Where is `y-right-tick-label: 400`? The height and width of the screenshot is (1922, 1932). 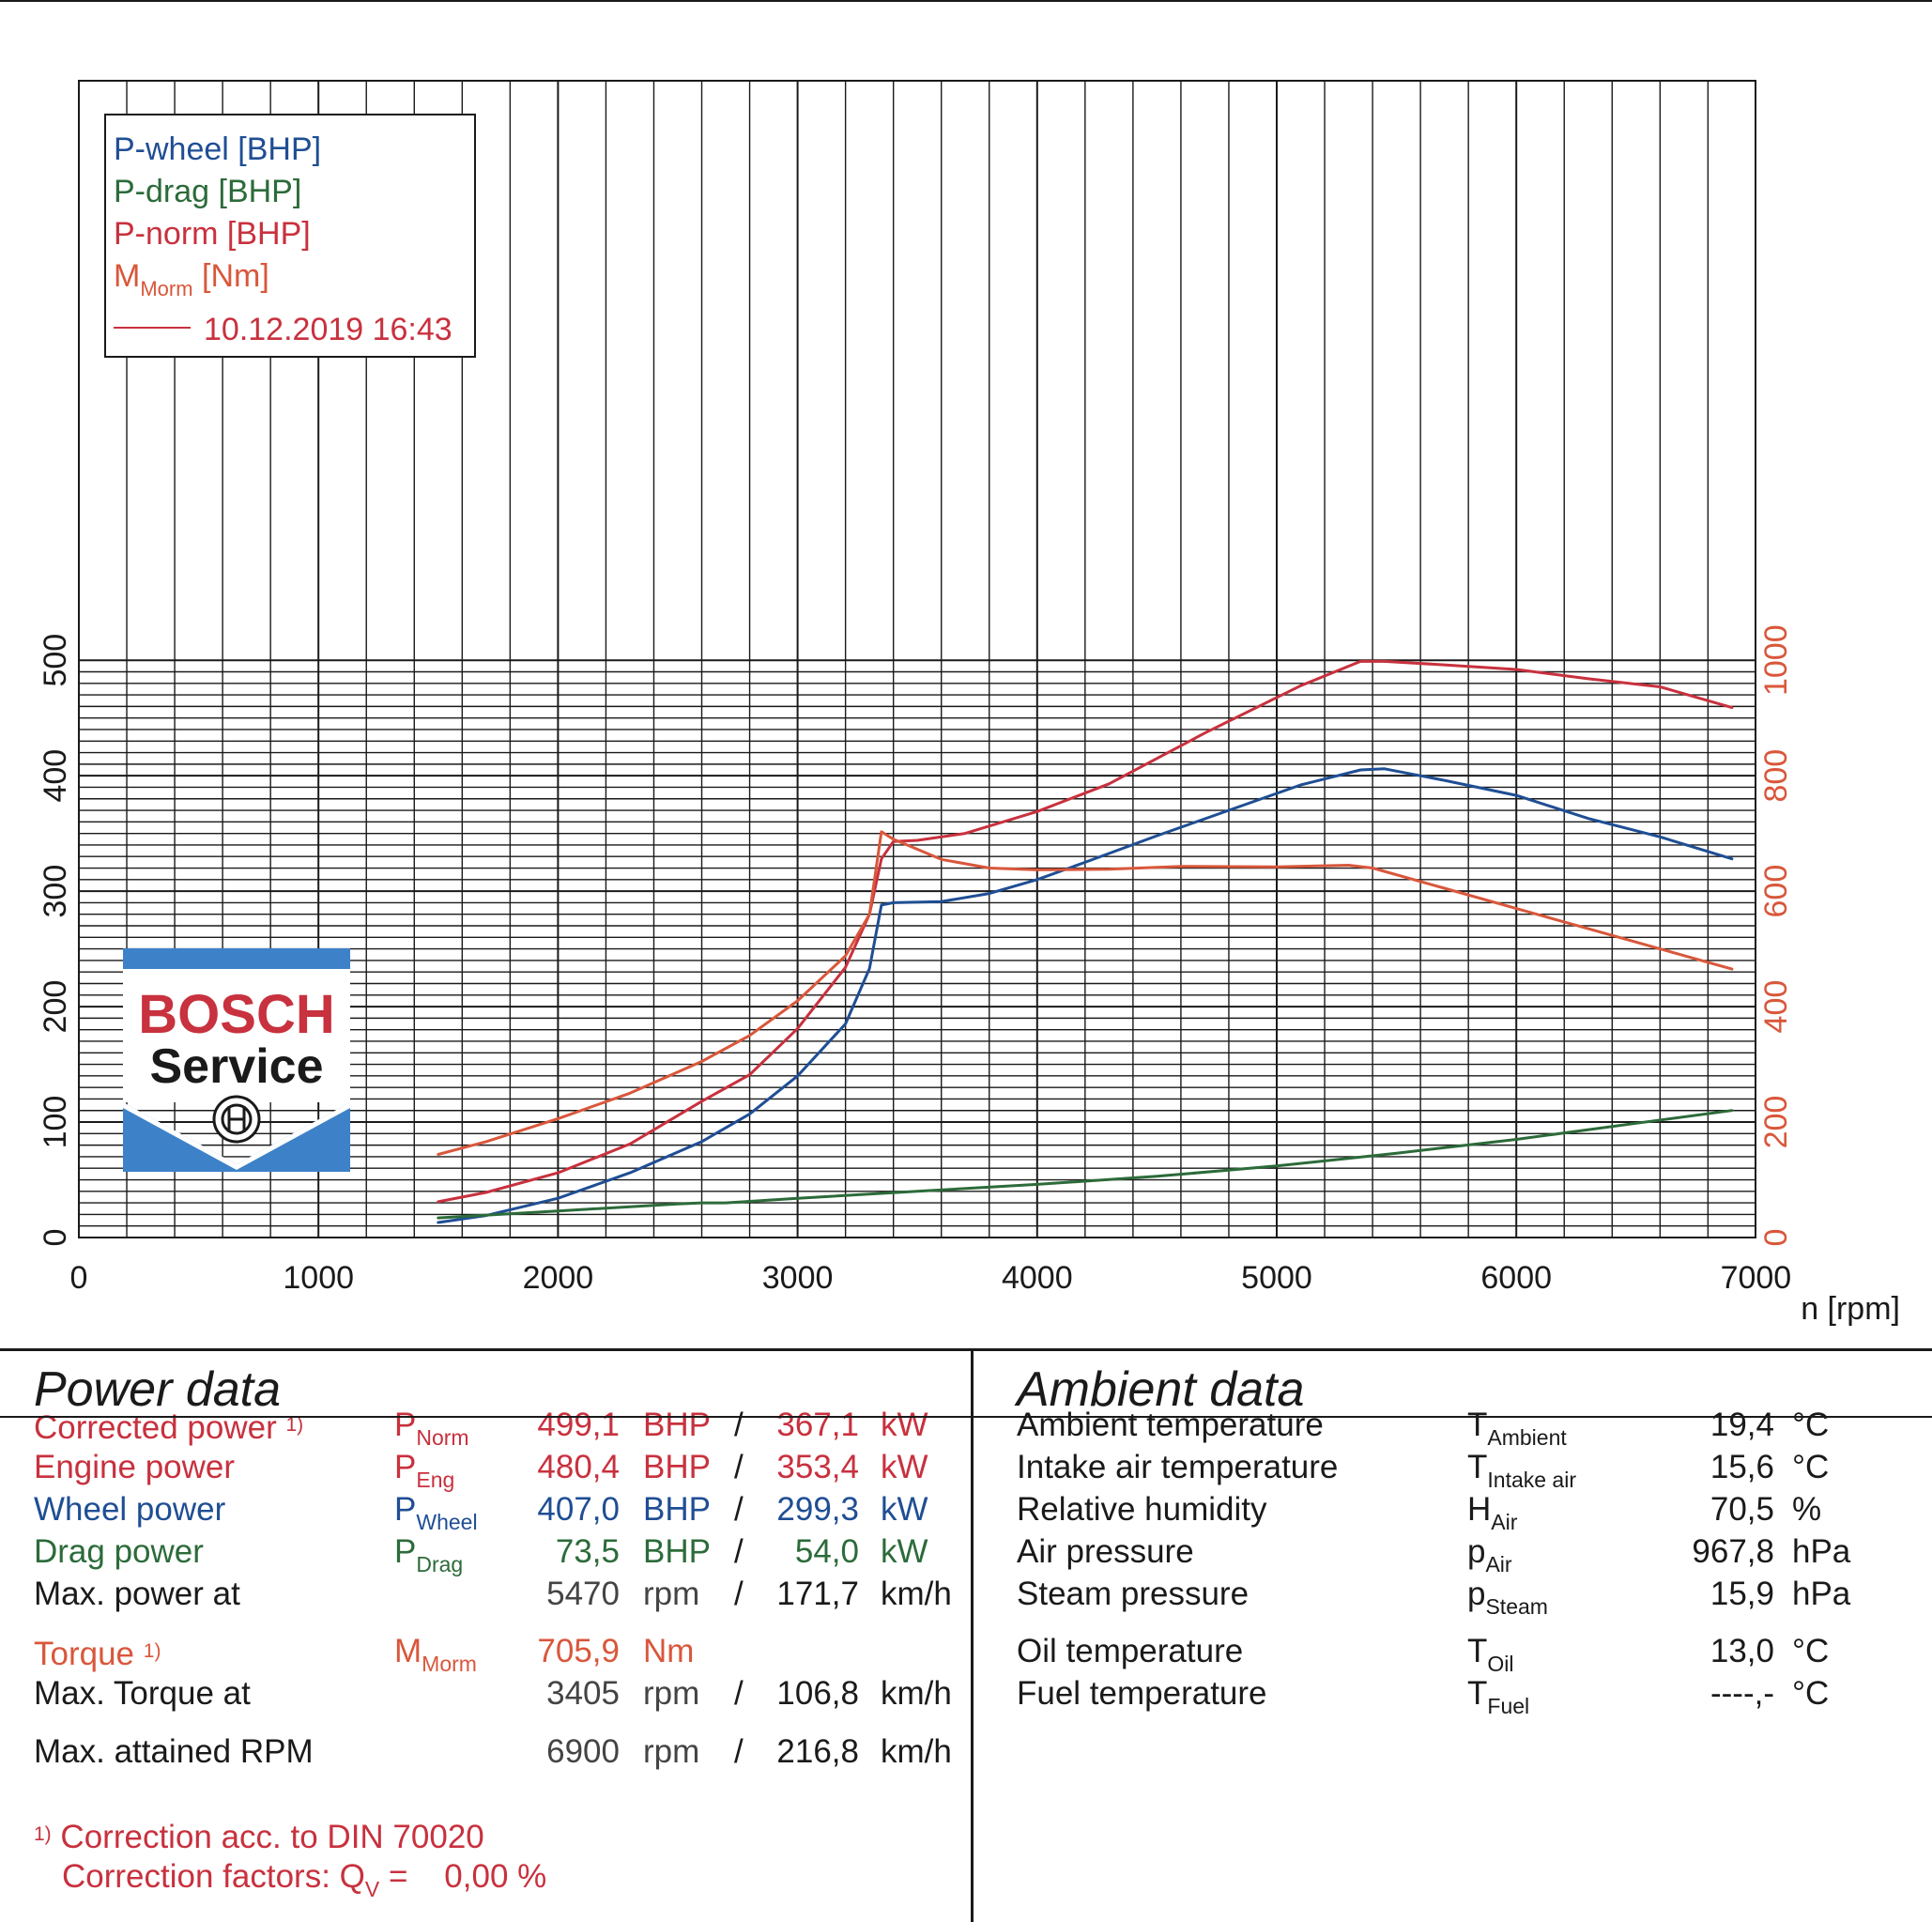 y-right-tick-label: 400 is located at coordinates (1776, 1007).